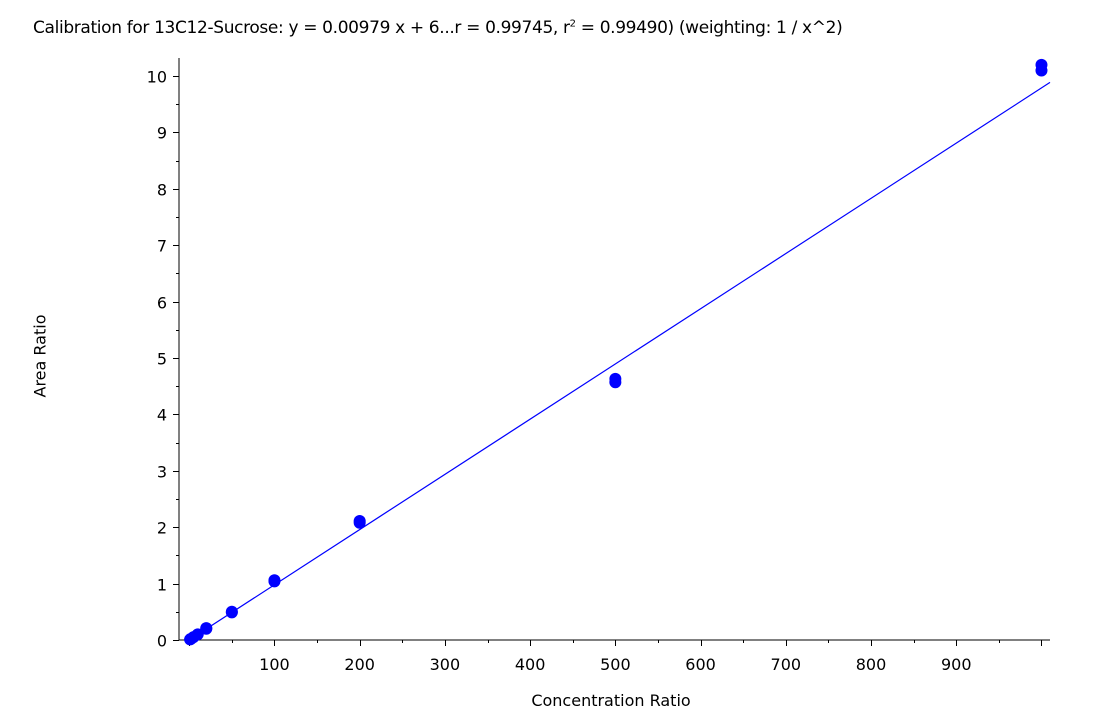 This screenshot has height=724, width=1099. What do you see at coordinates (157, 77) in the screenshot?
I see `y-tick-label: 10` at bounding box center [157, 77].